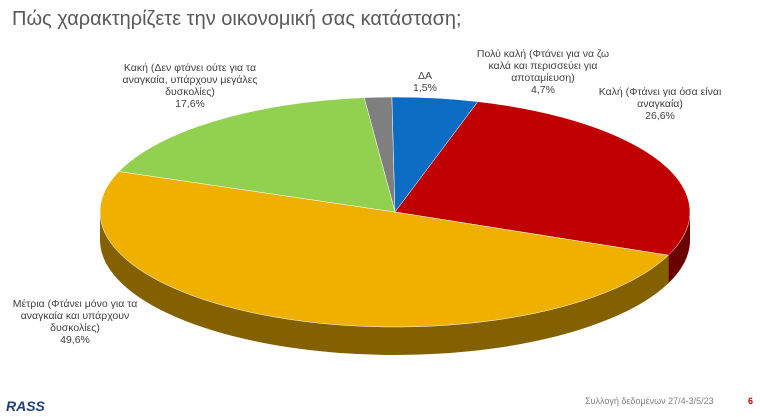 This screenshot has height=417, width=760. What do you see at coordinates (75, 340) in the screenshot?
I see `value-label: 49,6%` at bounding box center [75, 340].